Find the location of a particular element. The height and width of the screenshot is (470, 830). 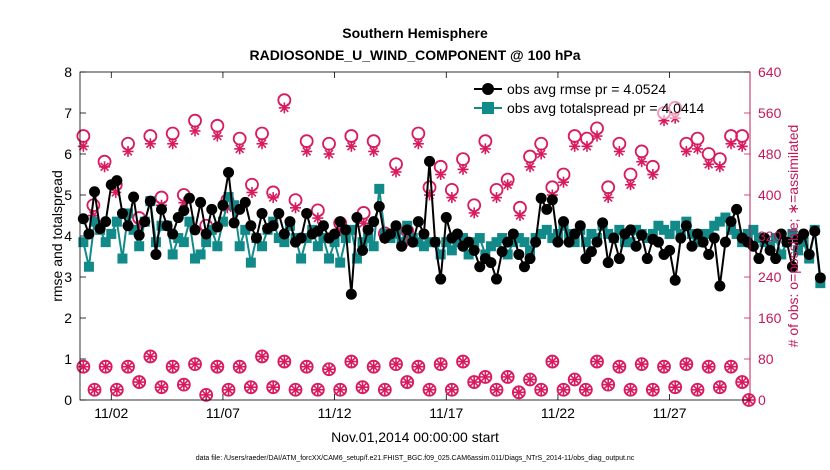

y-tick-label: 4 is located at coordinates (68, 236).